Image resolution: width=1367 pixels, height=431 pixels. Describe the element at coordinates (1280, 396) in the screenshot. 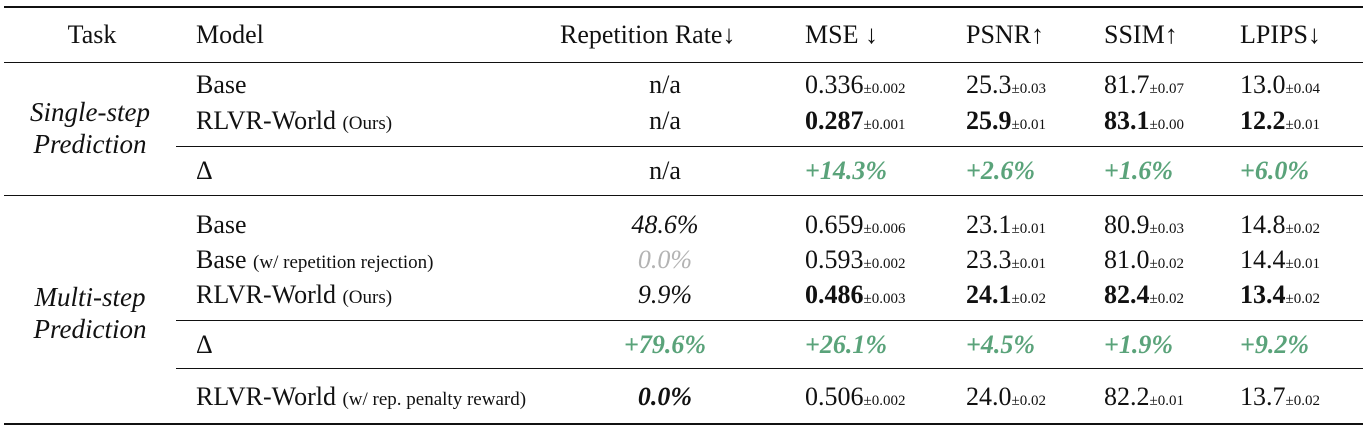

I see `lpips-value: 13.7±0.02` at that location.